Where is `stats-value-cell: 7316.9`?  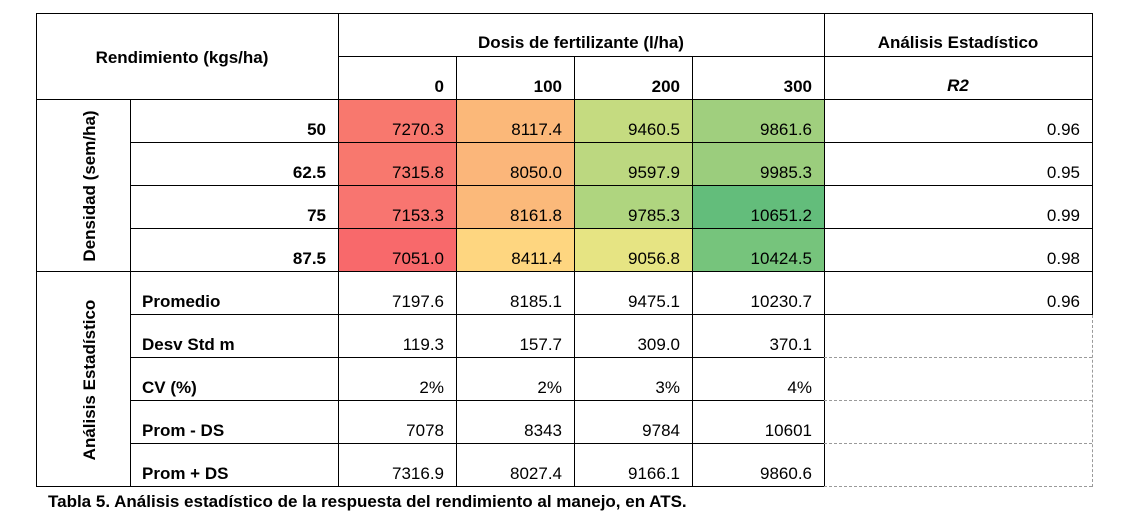 stats-value-cell: 7316.9 is located at coordinates (418, 473).